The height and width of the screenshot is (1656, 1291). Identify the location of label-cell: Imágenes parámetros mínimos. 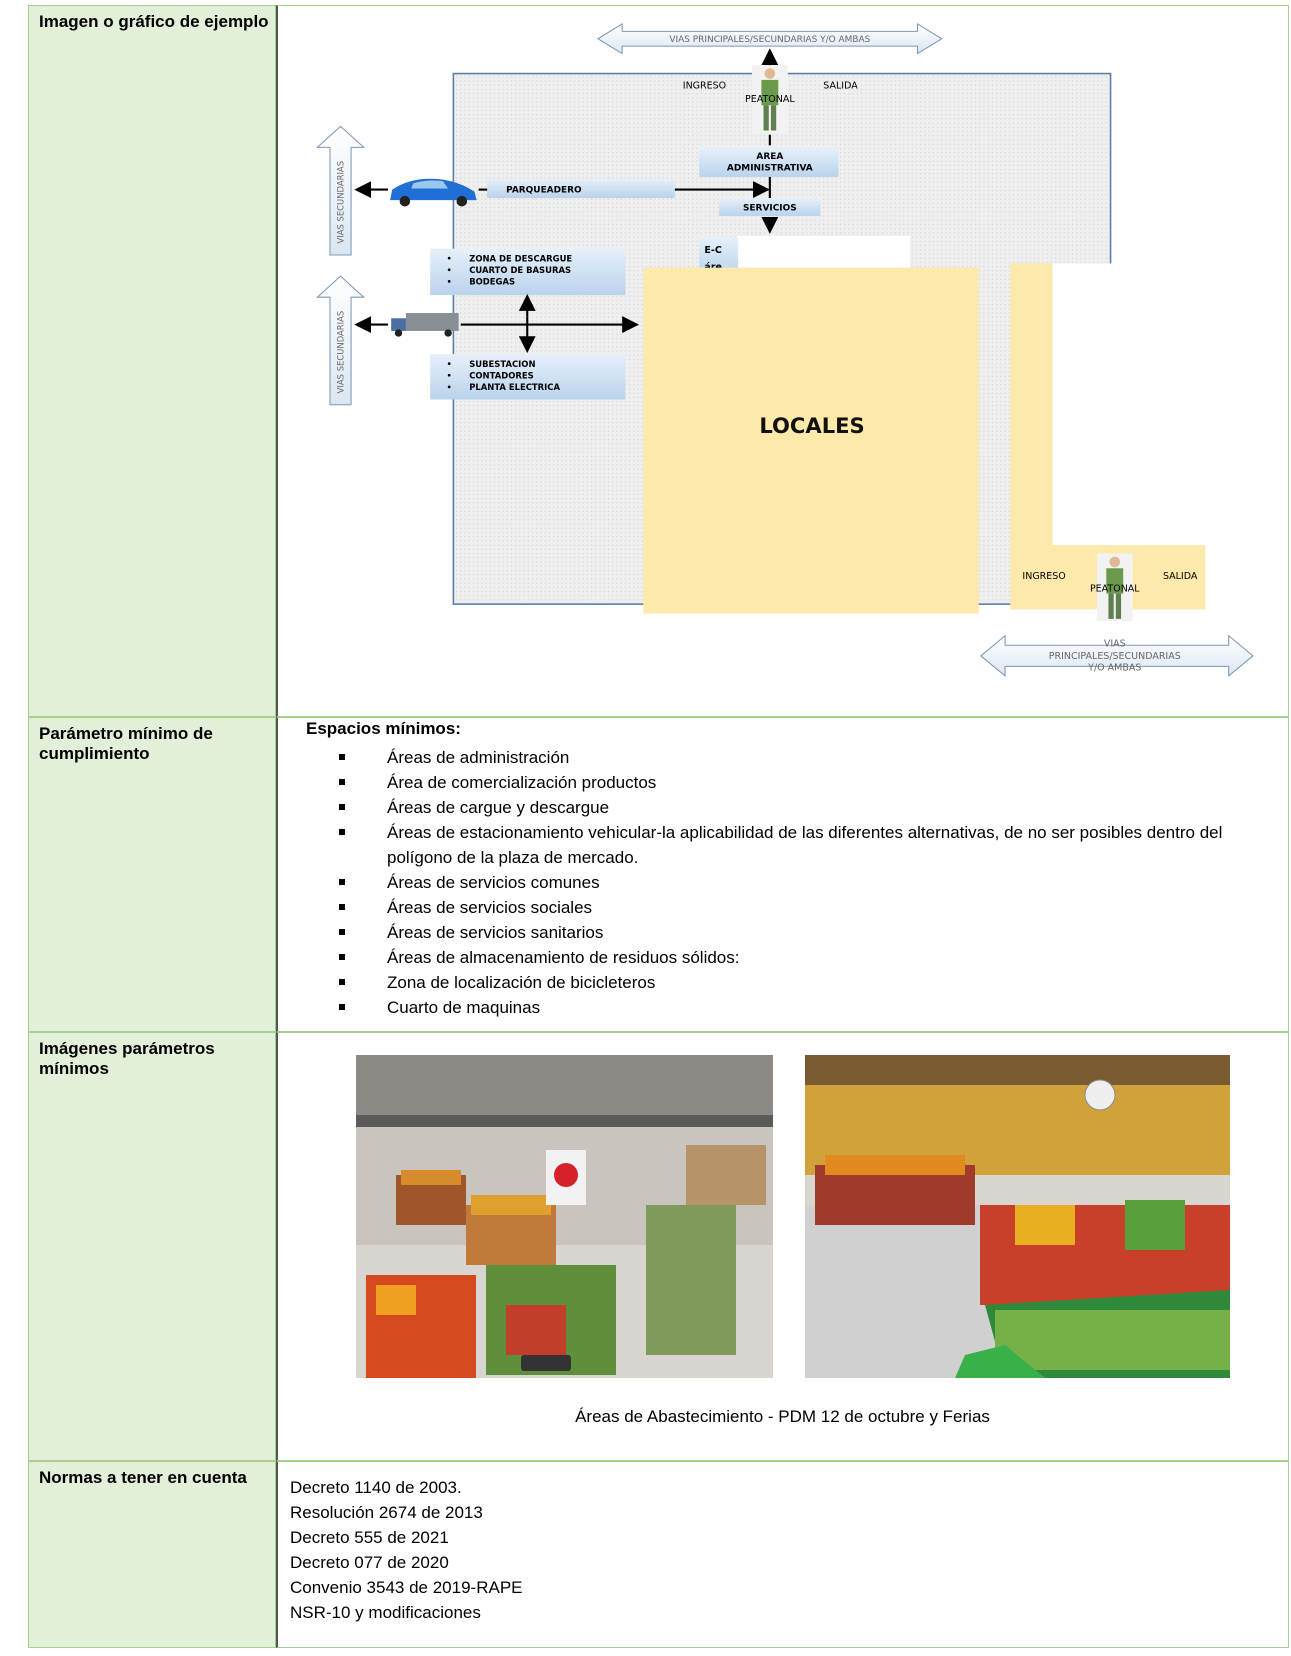
(152, 1246).